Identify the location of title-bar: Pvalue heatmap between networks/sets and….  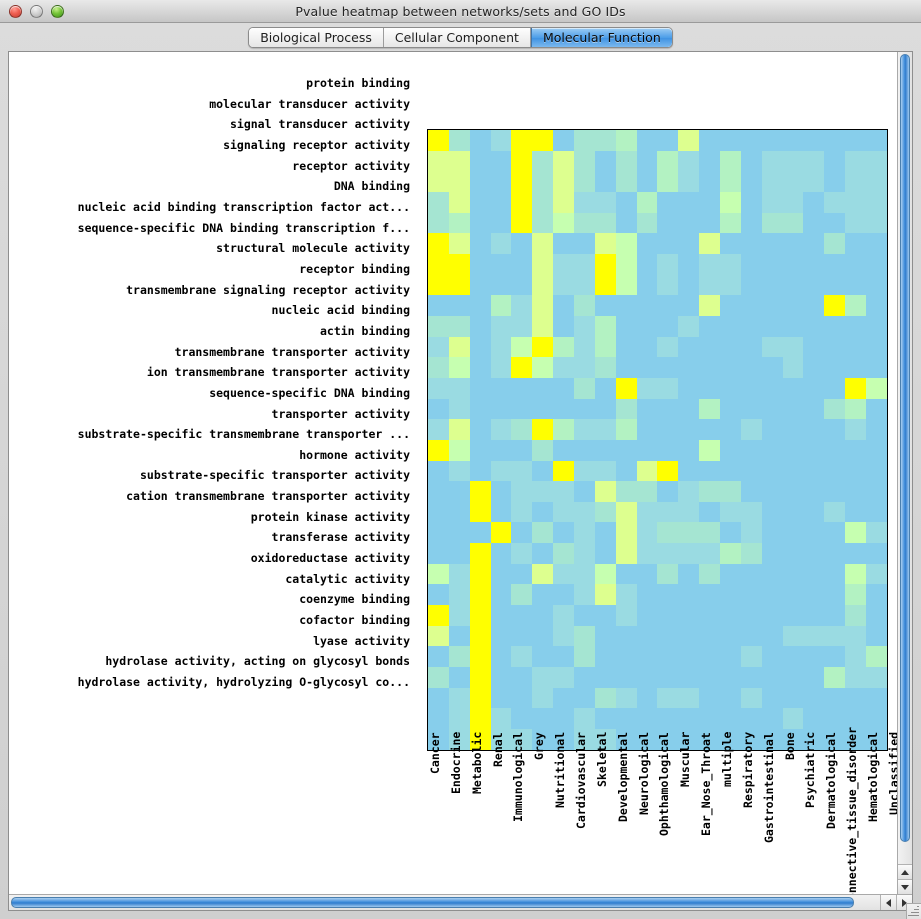
(460, 11).